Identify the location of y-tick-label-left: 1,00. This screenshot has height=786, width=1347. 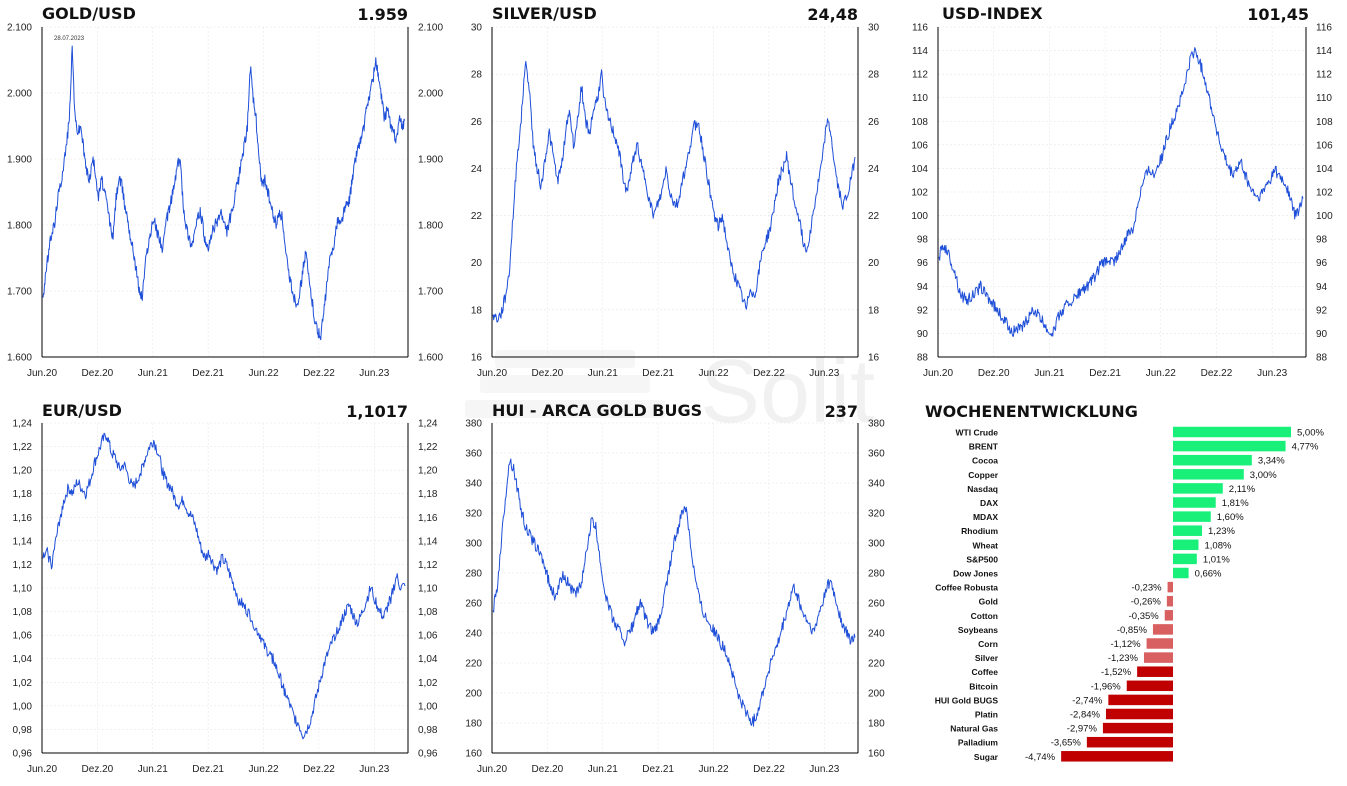
(23, 706).